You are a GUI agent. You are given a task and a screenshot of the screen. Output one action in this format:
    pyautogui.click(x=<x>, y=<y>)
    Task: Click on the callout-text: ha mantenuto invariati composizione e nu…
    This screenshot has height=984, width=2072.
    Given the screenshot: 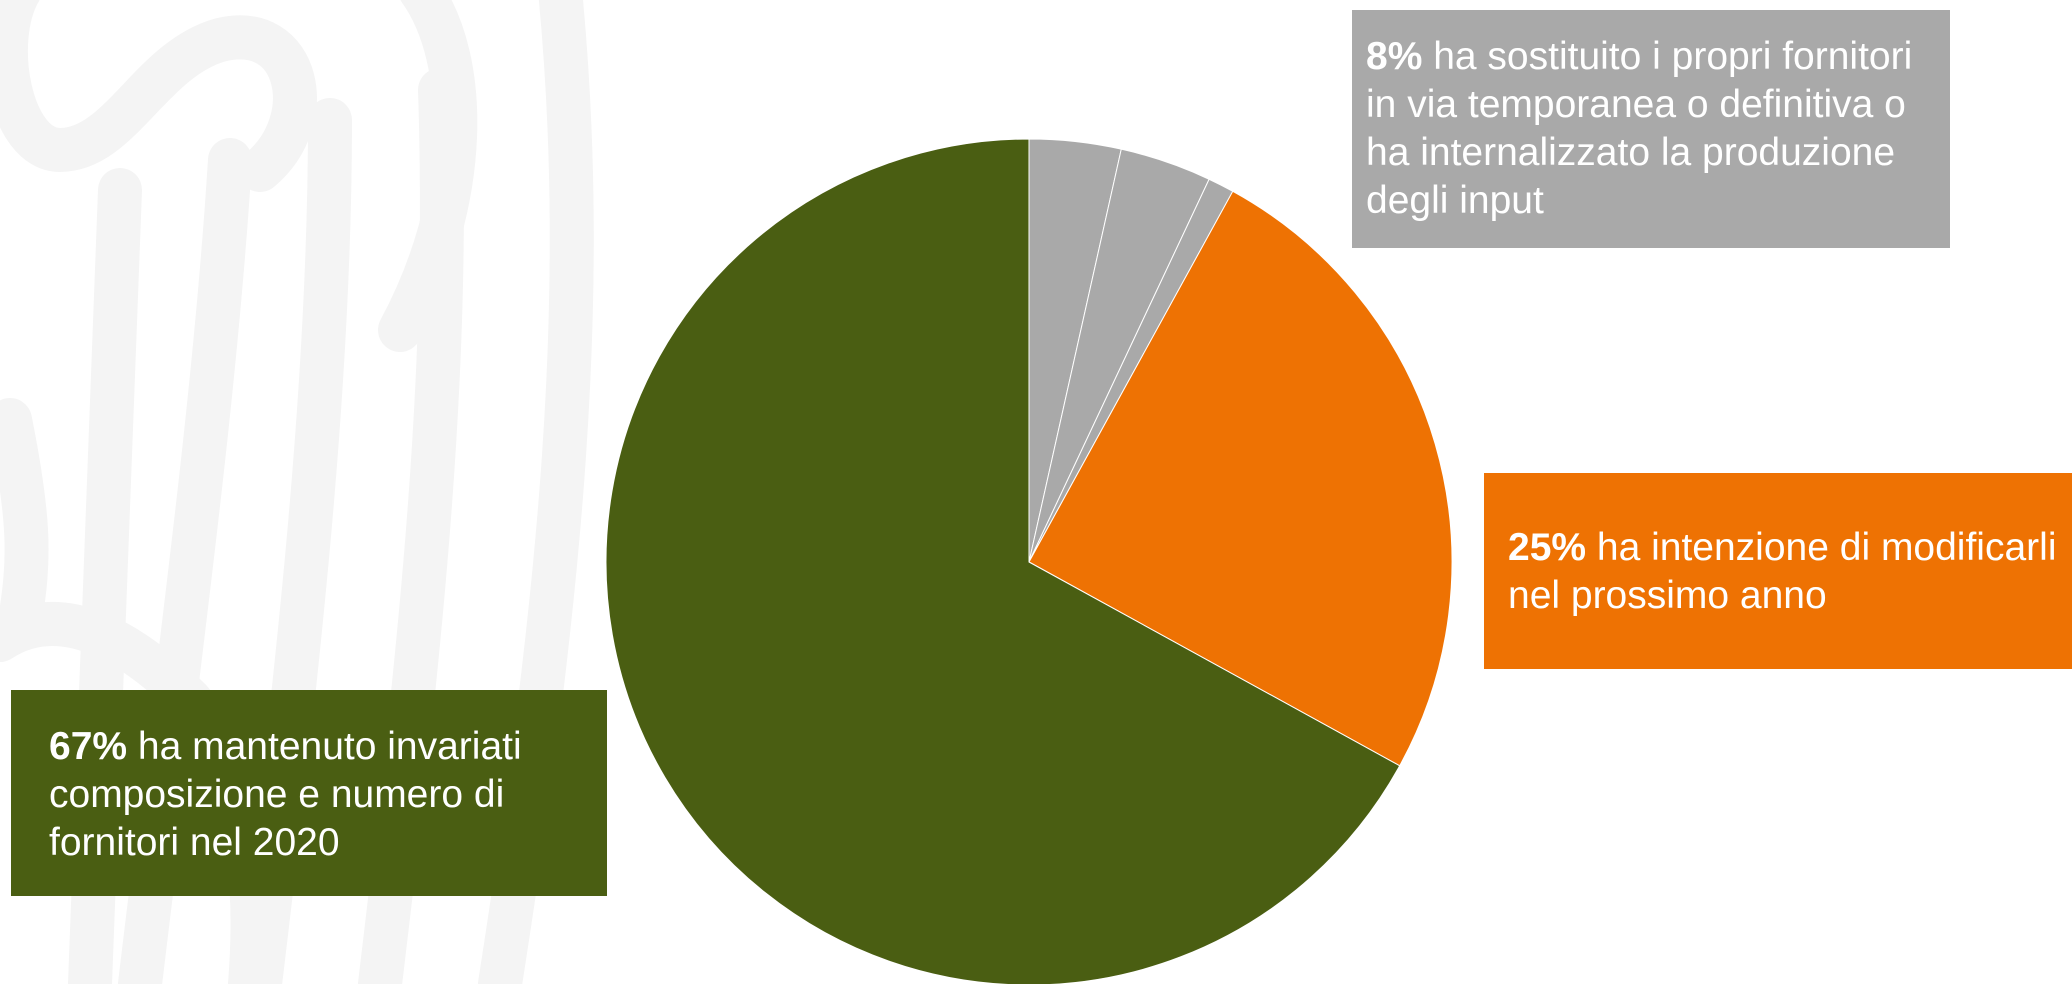 What is the action you would take?
    pyautogui.click(x=285, y=794)
    